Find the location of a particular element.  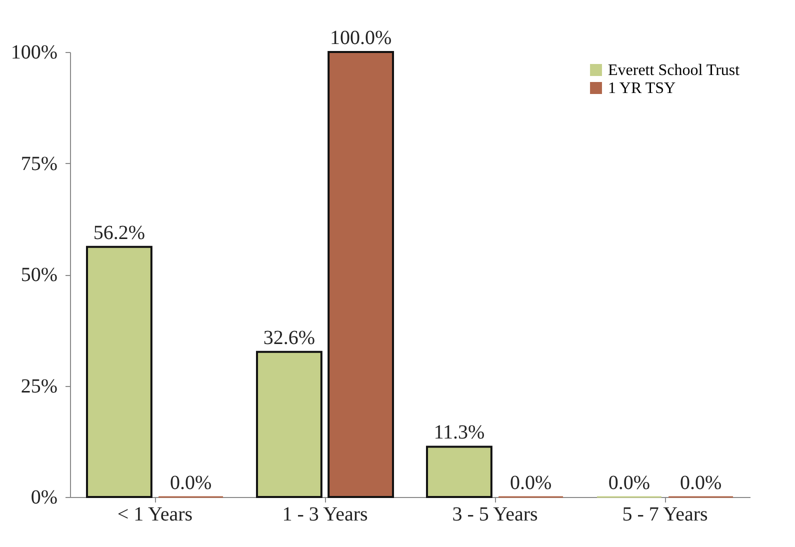

x-tick-label: 5 - 7 Years is located at coordinates (665, 515).